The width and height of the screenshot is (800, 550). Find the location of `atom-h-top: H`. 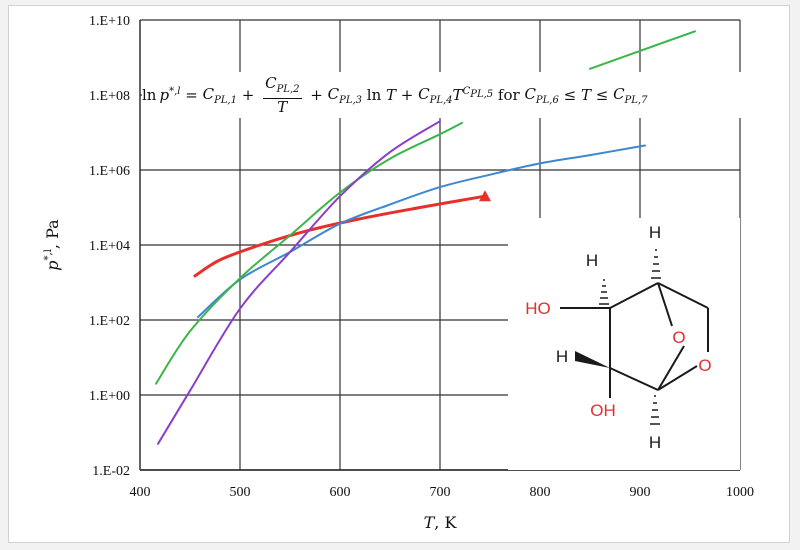

atom-h-top: H is located at coordinates (655, 232).